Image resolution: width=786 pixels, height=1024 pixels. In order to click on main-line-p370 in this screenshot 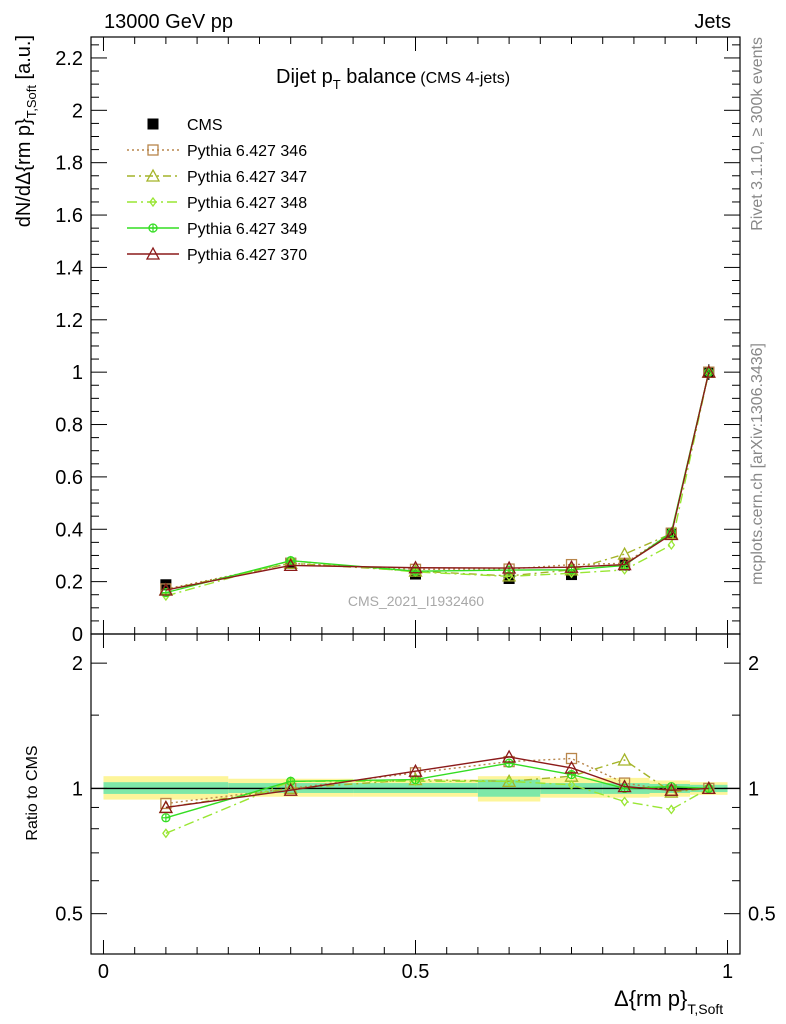, I will do `click(437, 481)`.